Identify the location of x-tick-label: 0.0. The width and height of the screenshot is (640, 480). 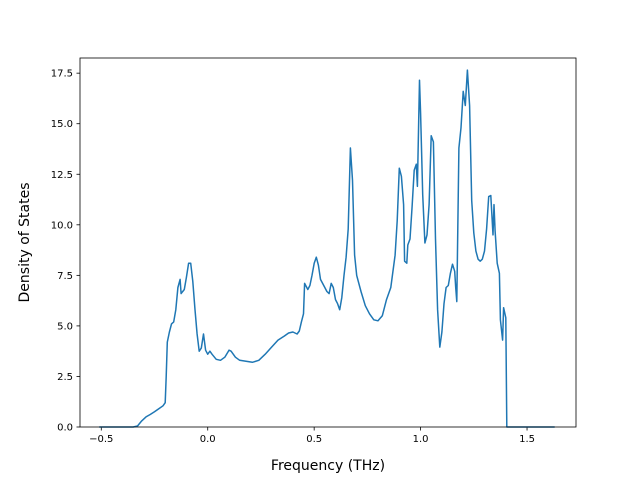
(208, 439).